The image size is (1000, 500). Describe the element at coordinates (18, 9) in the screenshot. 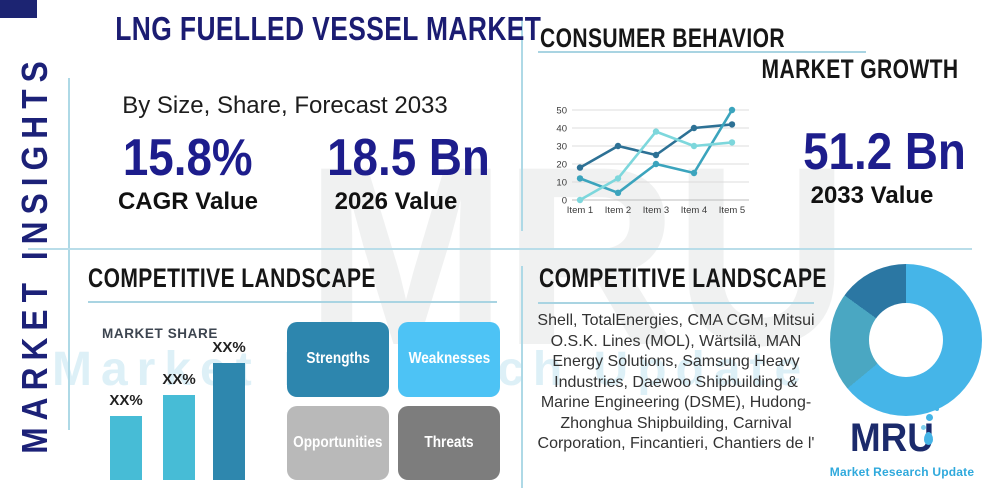

I see `corner-accent-square` at that location.